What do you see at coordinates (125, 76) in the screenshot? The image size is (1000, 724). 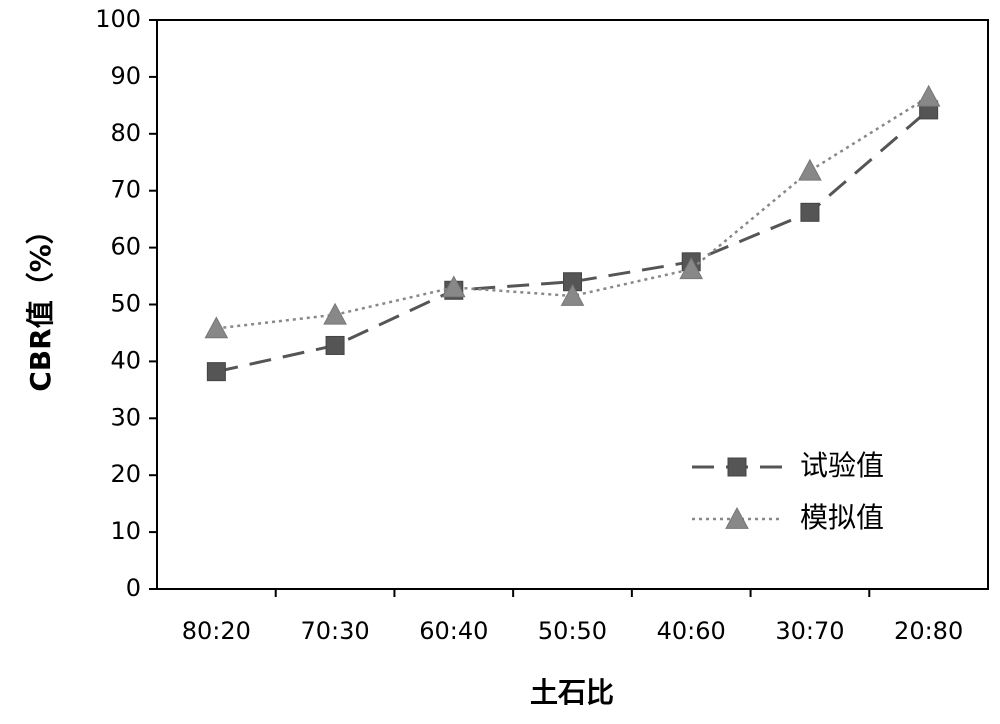 I see `y-tick-label: 90` at bounding box center [125, 76].